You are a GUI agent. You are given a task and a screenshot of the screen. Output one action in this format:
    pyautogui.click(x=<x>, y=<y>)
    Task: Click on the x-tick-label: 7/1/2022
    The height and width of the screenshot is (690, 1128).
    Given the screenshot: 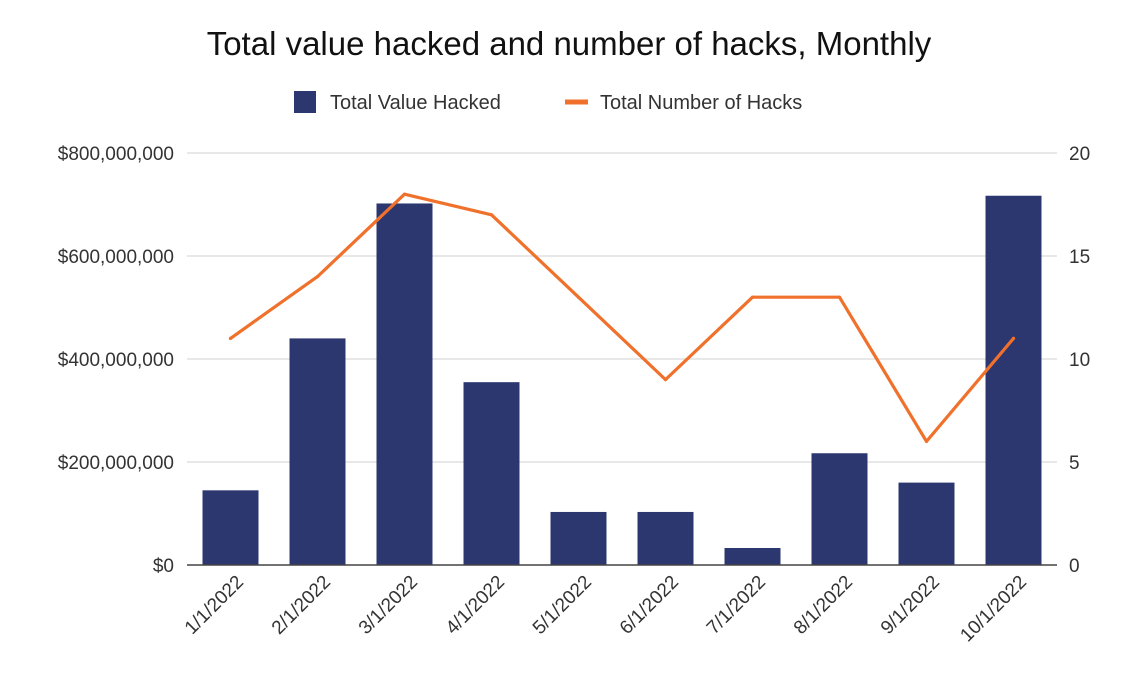 What is the action you would take?
    pyautogui.click(x=736, y=605)
    